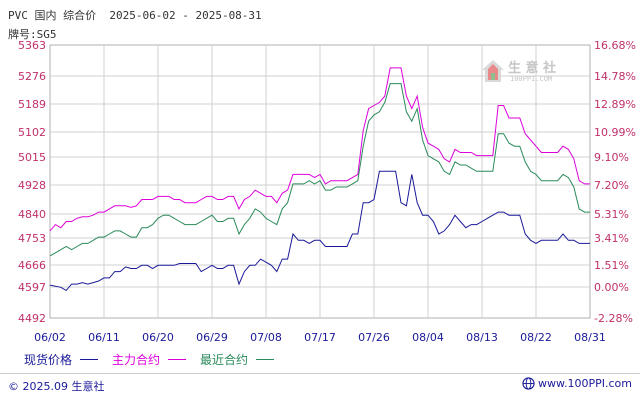  Describe the element at coordinates (615, 104) in the screenshot. I see `y-right-tick-label: 12.89%` at that location.